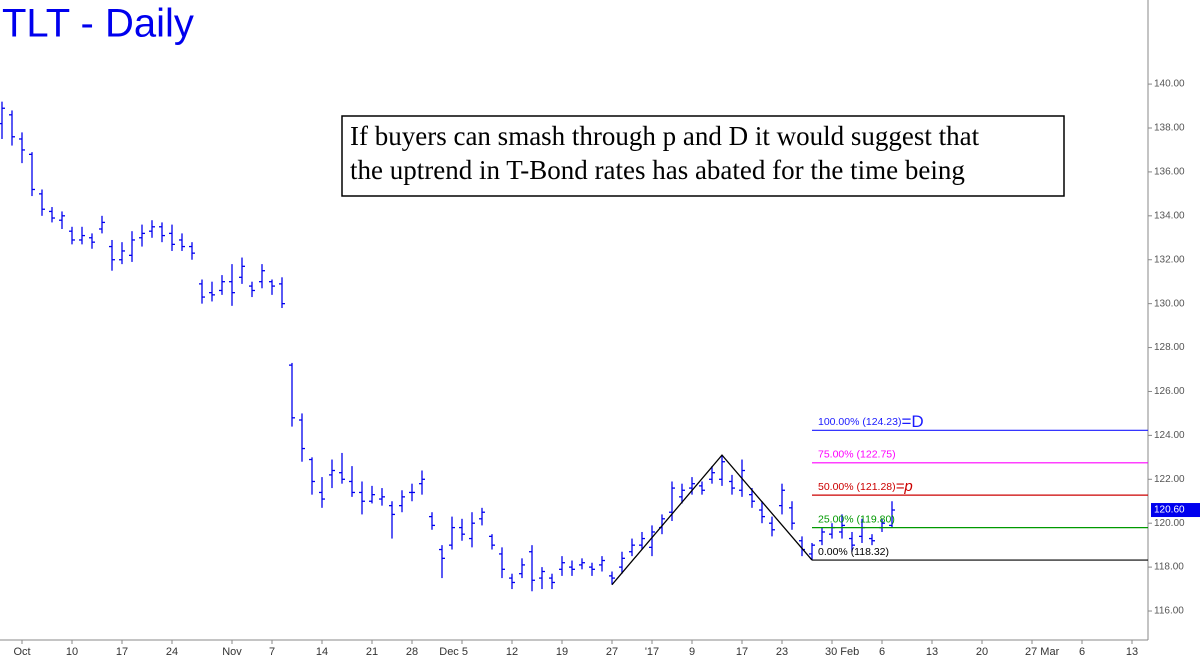 The height and width of the screenshot is (661, 1200). What do you see at coordinates (1169, 347) in the screenshot?
I see `y-tick-label: 128.00` at bounding box center [1169, 347].